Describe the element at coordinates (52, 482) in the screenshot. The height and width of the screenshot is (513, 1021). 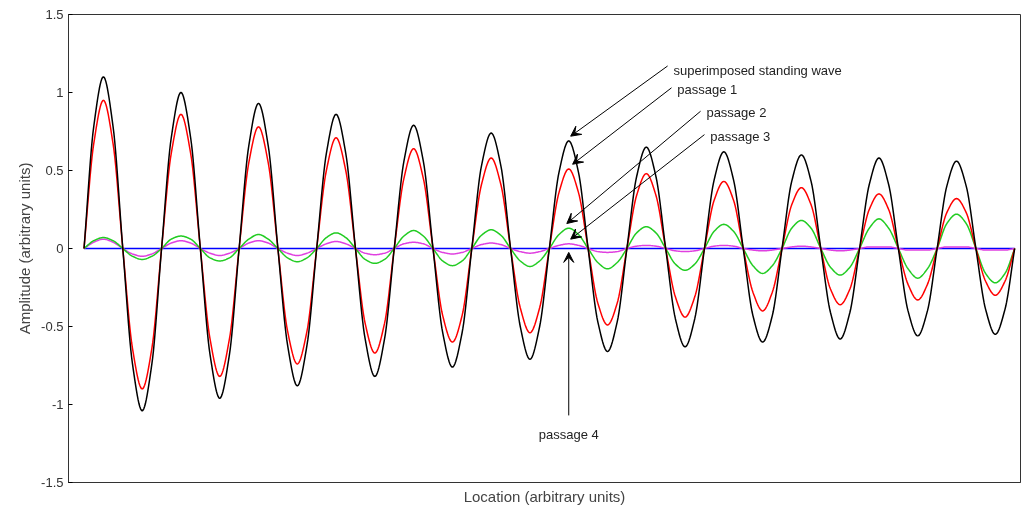
I see `y-tick-label: -1.5` at that location.